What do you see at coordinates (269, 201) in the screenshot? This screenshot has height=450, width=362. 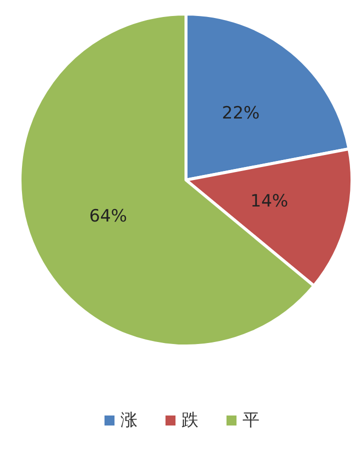 I see `data-label: 14%` at bounding box center [269, 201].